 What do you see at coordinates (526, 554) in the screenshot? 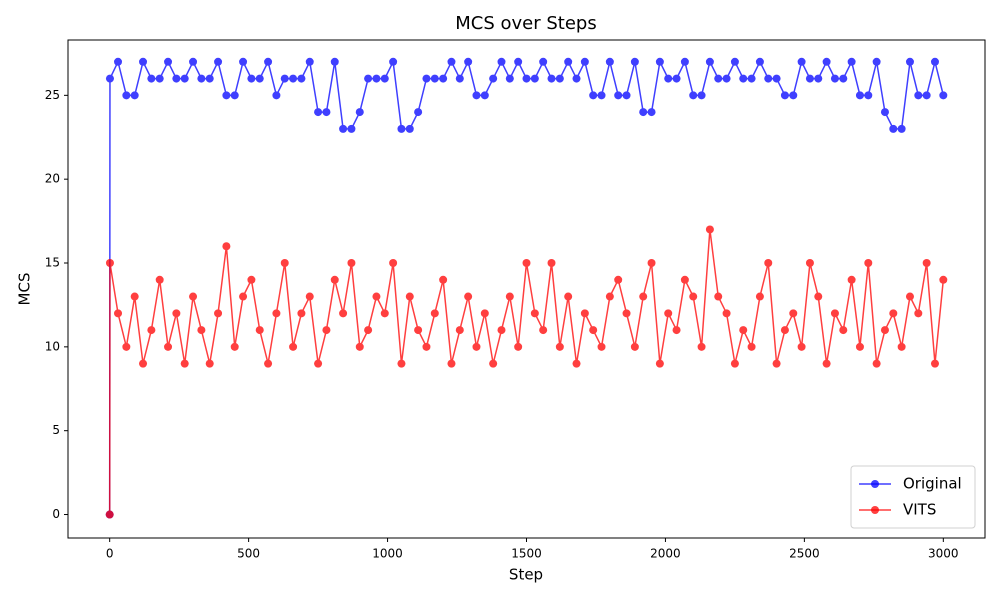
I see `x-tick-label: 1500` at bounding box center [526, 554].